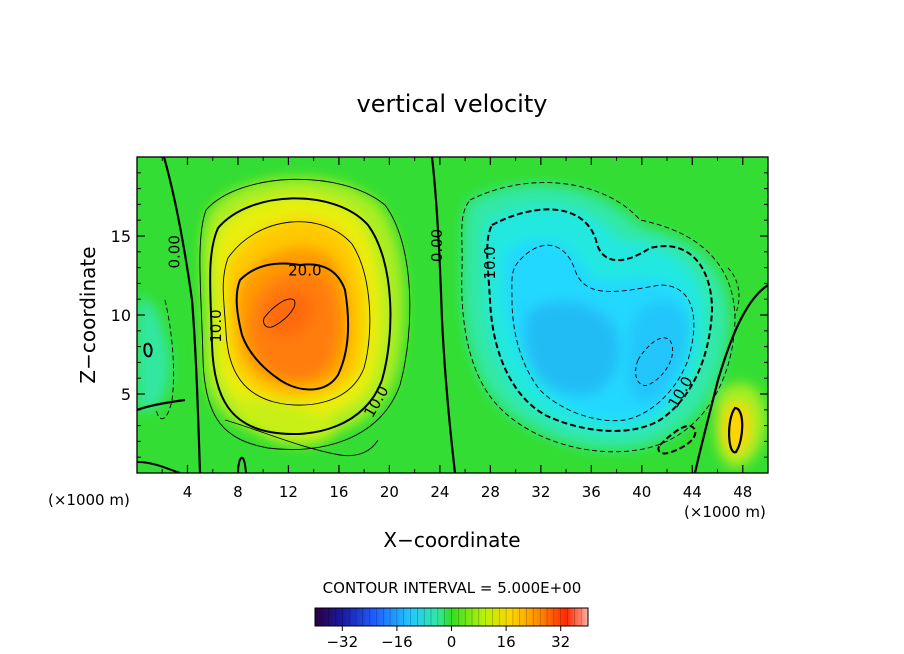 This screenshot has height=654, width=904. Describe the element at coordinates (121, 315) in the screenshot. I see `y-tick-label: 10` at that location.